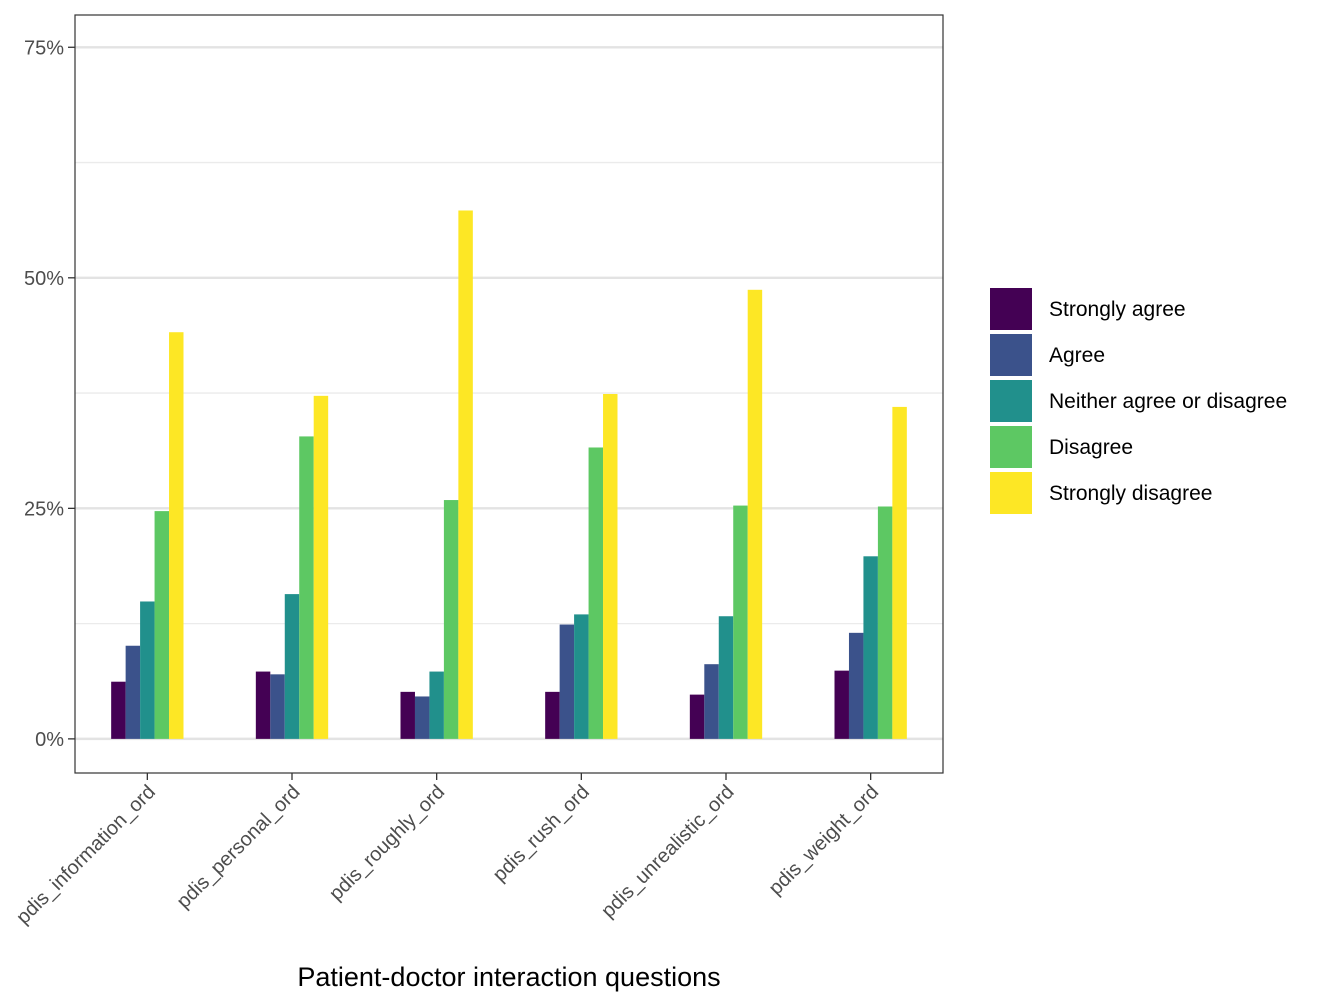 The width and height of the screenshot is (1344, 1008). Describe the element at coordinates (49, 394) in the screenshot. I see `y-axis: 0% 25% 50% 75%` at that location.